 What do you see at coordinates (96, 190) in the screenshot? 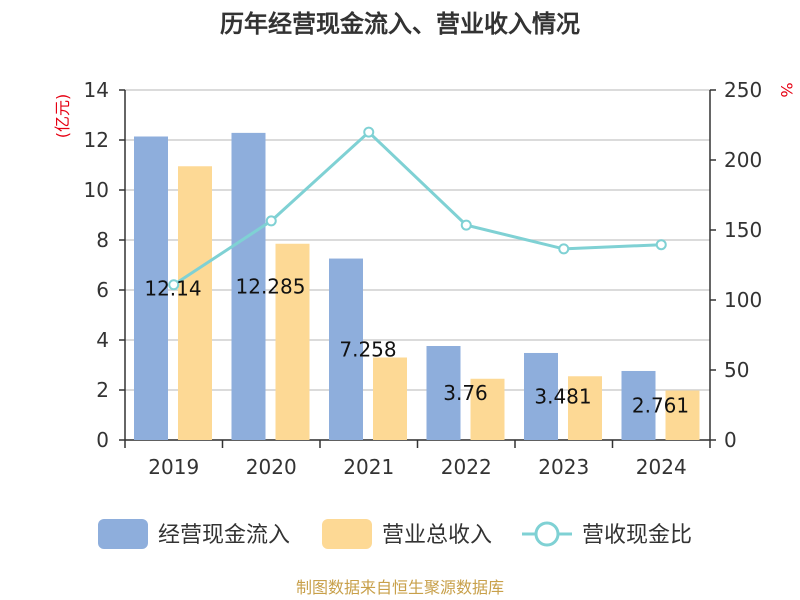
I see `left-tick-label: 10` at bounding box center [96, 190].